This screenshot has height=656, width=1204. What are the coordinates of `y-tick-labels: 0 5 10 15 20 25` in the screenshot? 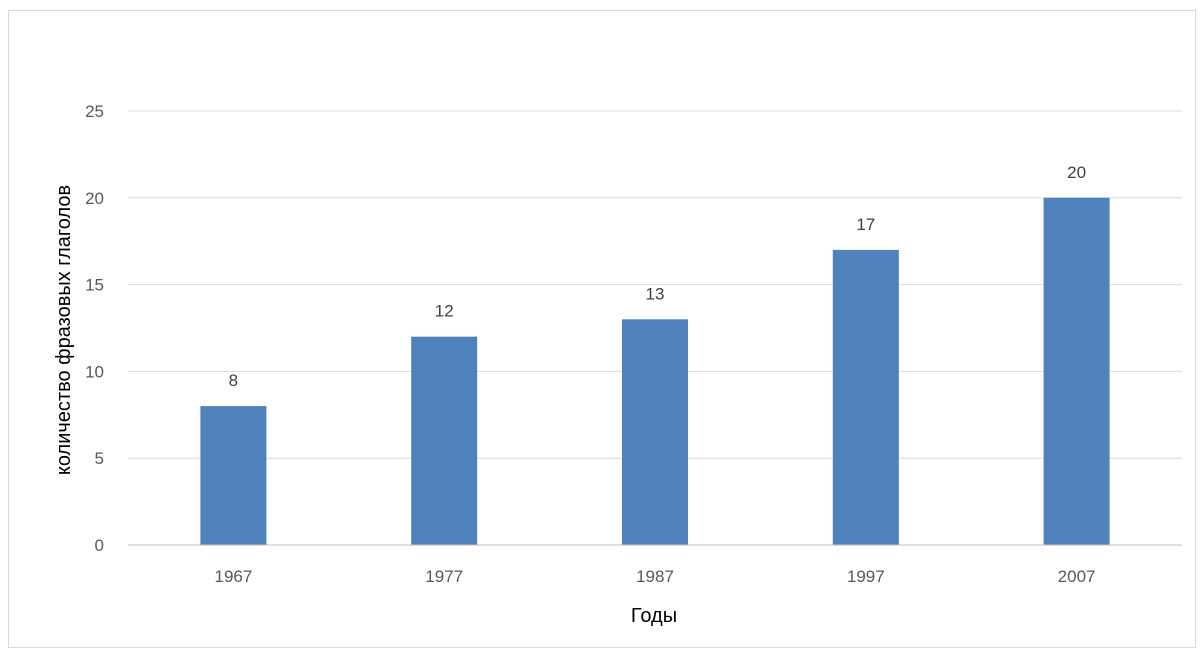 It's located at (94, 328).